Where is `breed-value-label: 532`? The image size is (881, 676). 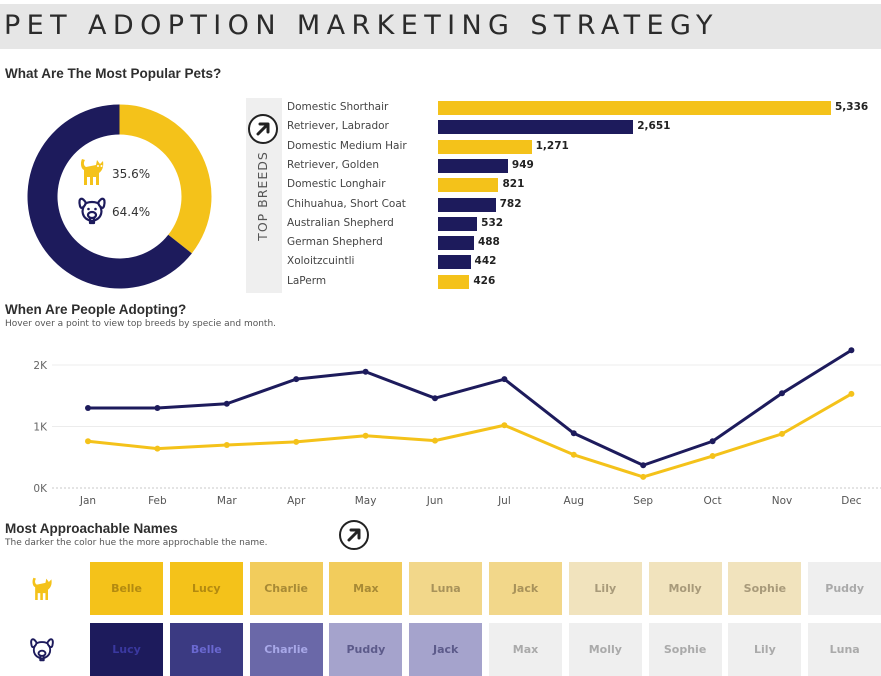 breed-value-label: 532 is located at coordinates (492, 222).